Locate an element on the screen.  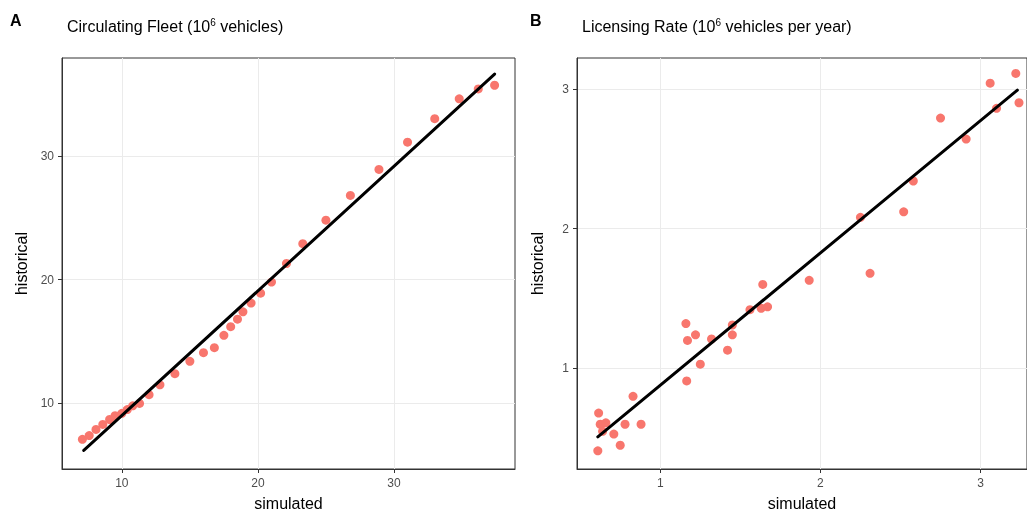
y-tick-label: 2 is located at coordinates (566, 228).